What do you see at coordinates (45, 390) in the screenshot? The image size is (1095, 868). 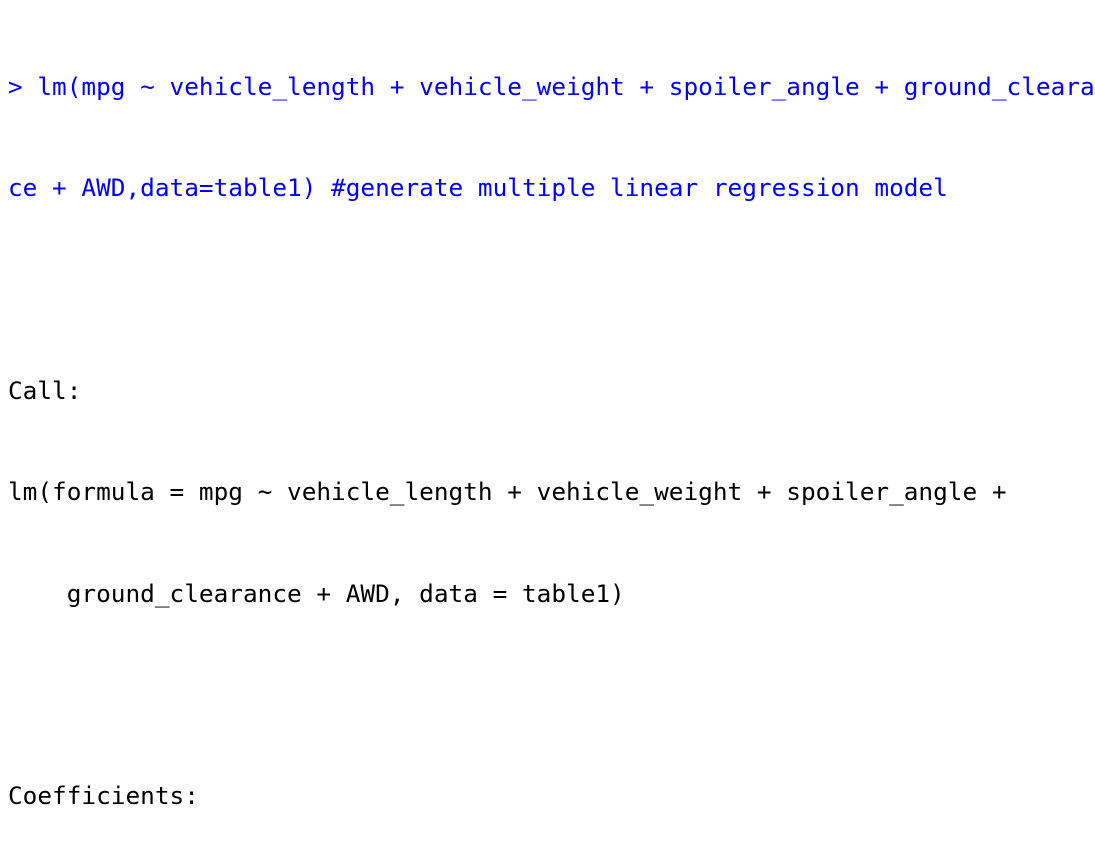 I see `console-output-line: Call:` at bounding box center [45, 390].